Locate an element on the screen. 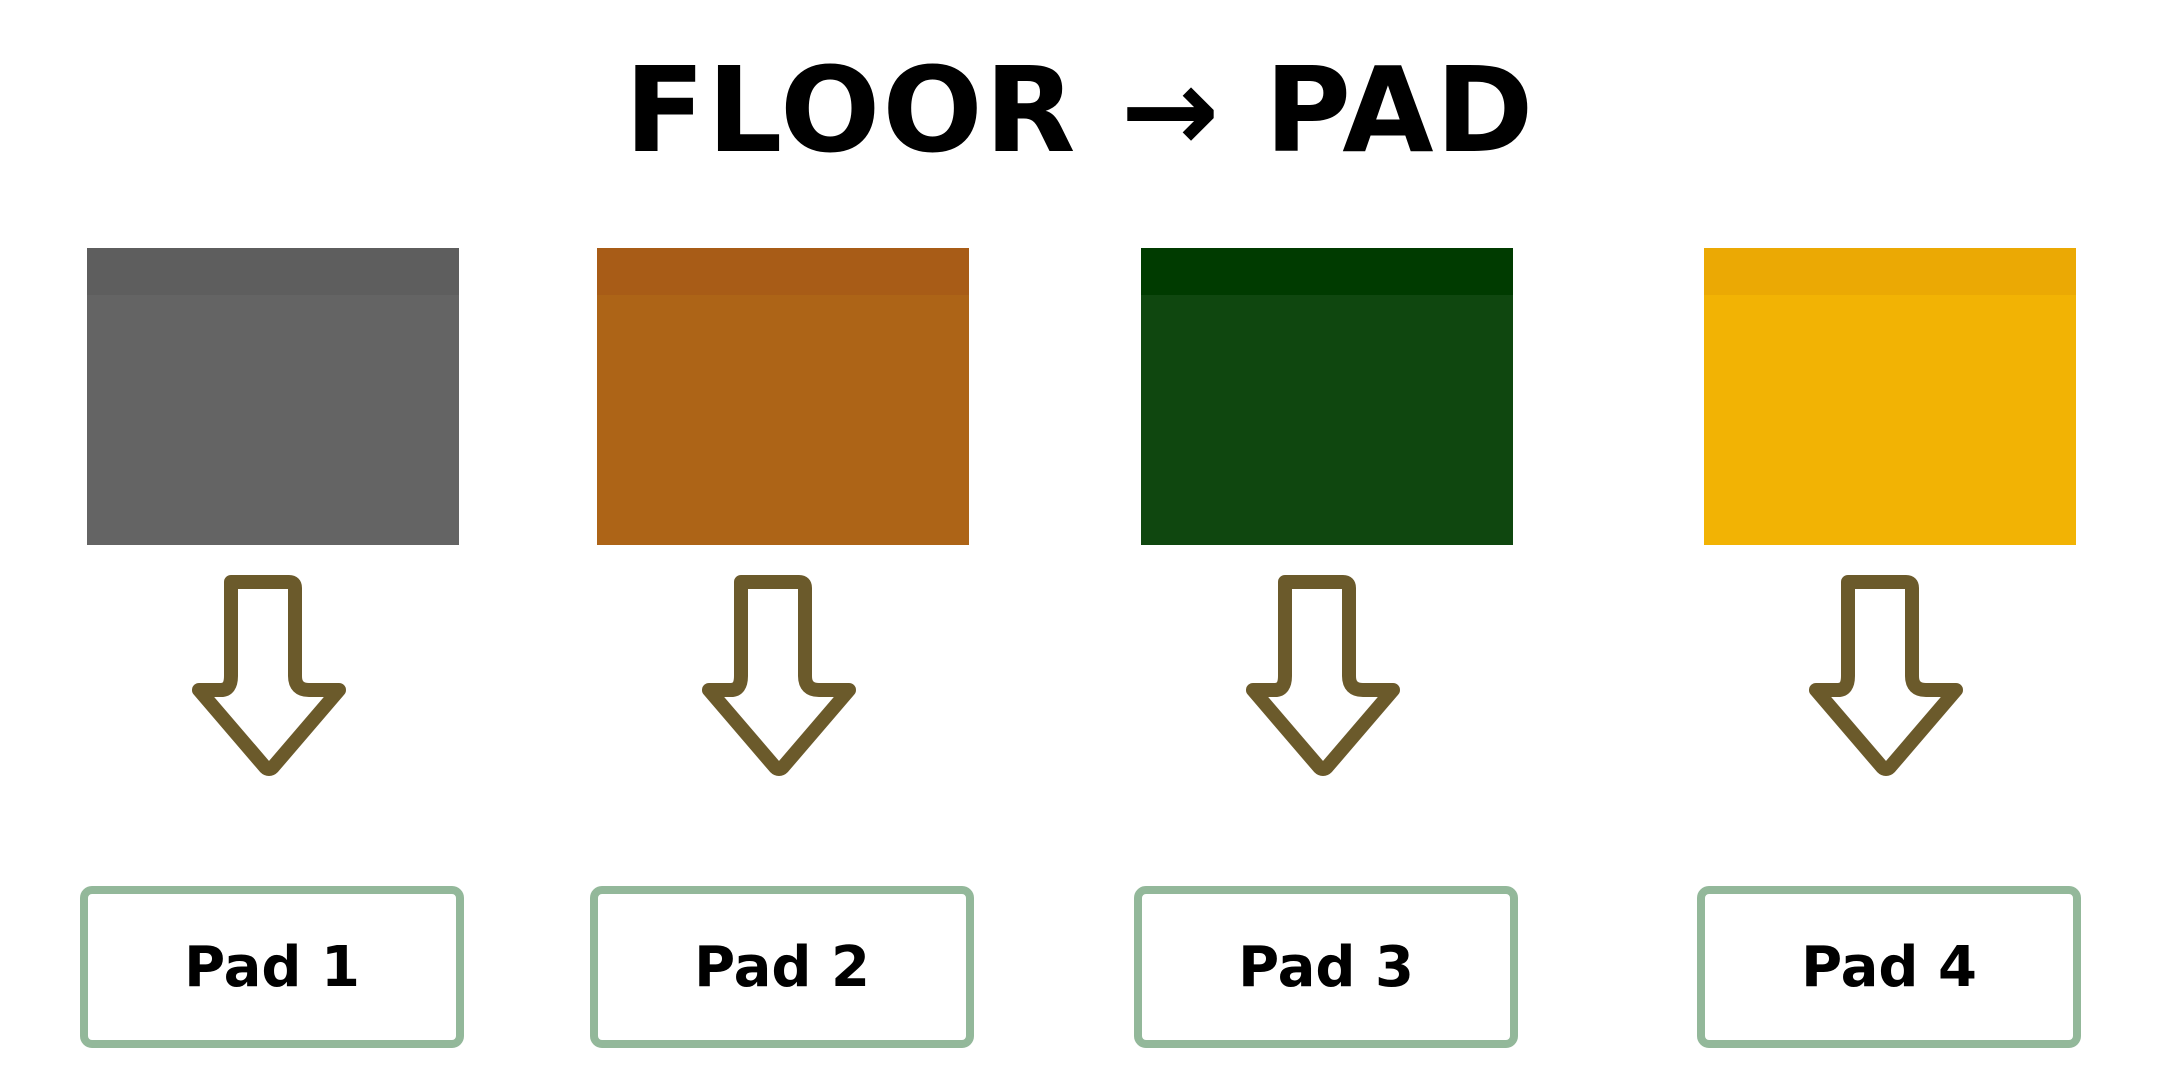 This screenshot has width=2160, height=1080. pad-box-3: Pad 3 is located at coordinates (1326, 967).